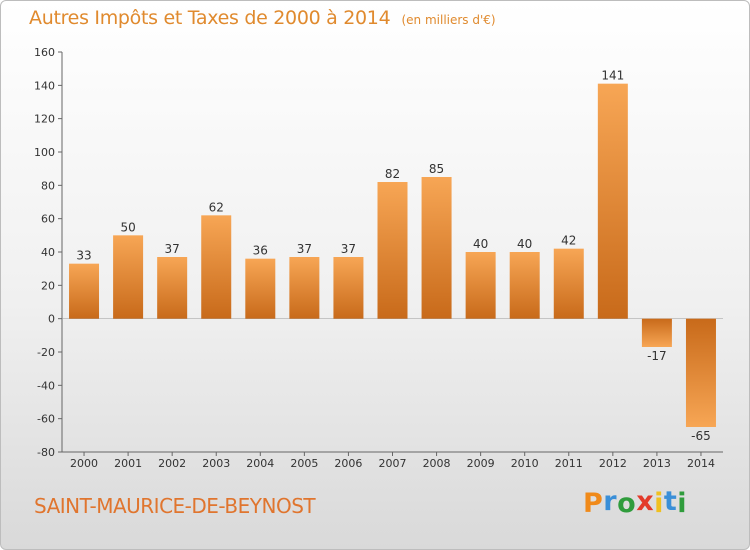  I want to click on y-tick-label: -80, so click(46, 452).